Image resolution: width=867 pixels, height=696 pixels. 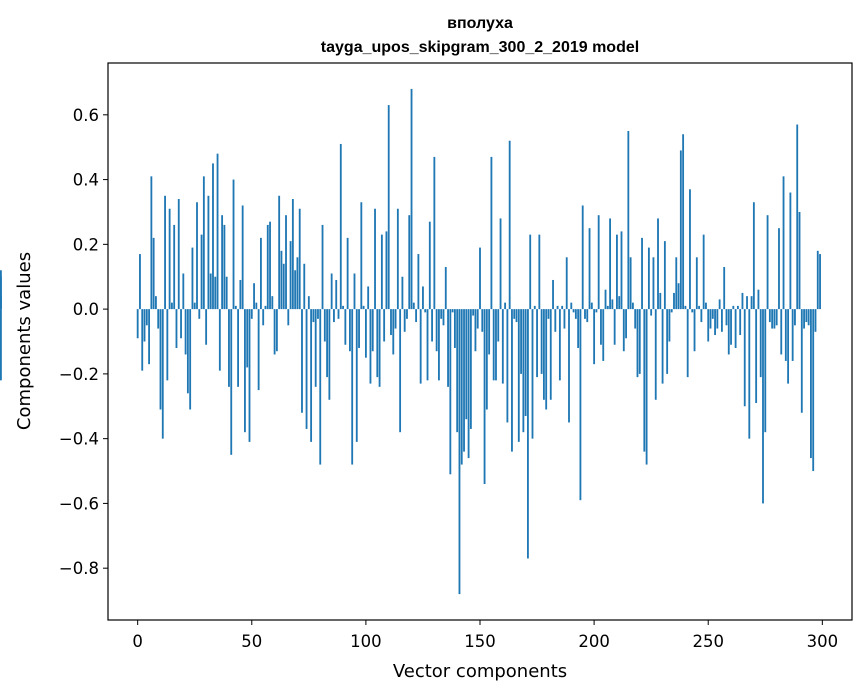 I want to click on x-tick-label: 150, so click(x=480, y=641).